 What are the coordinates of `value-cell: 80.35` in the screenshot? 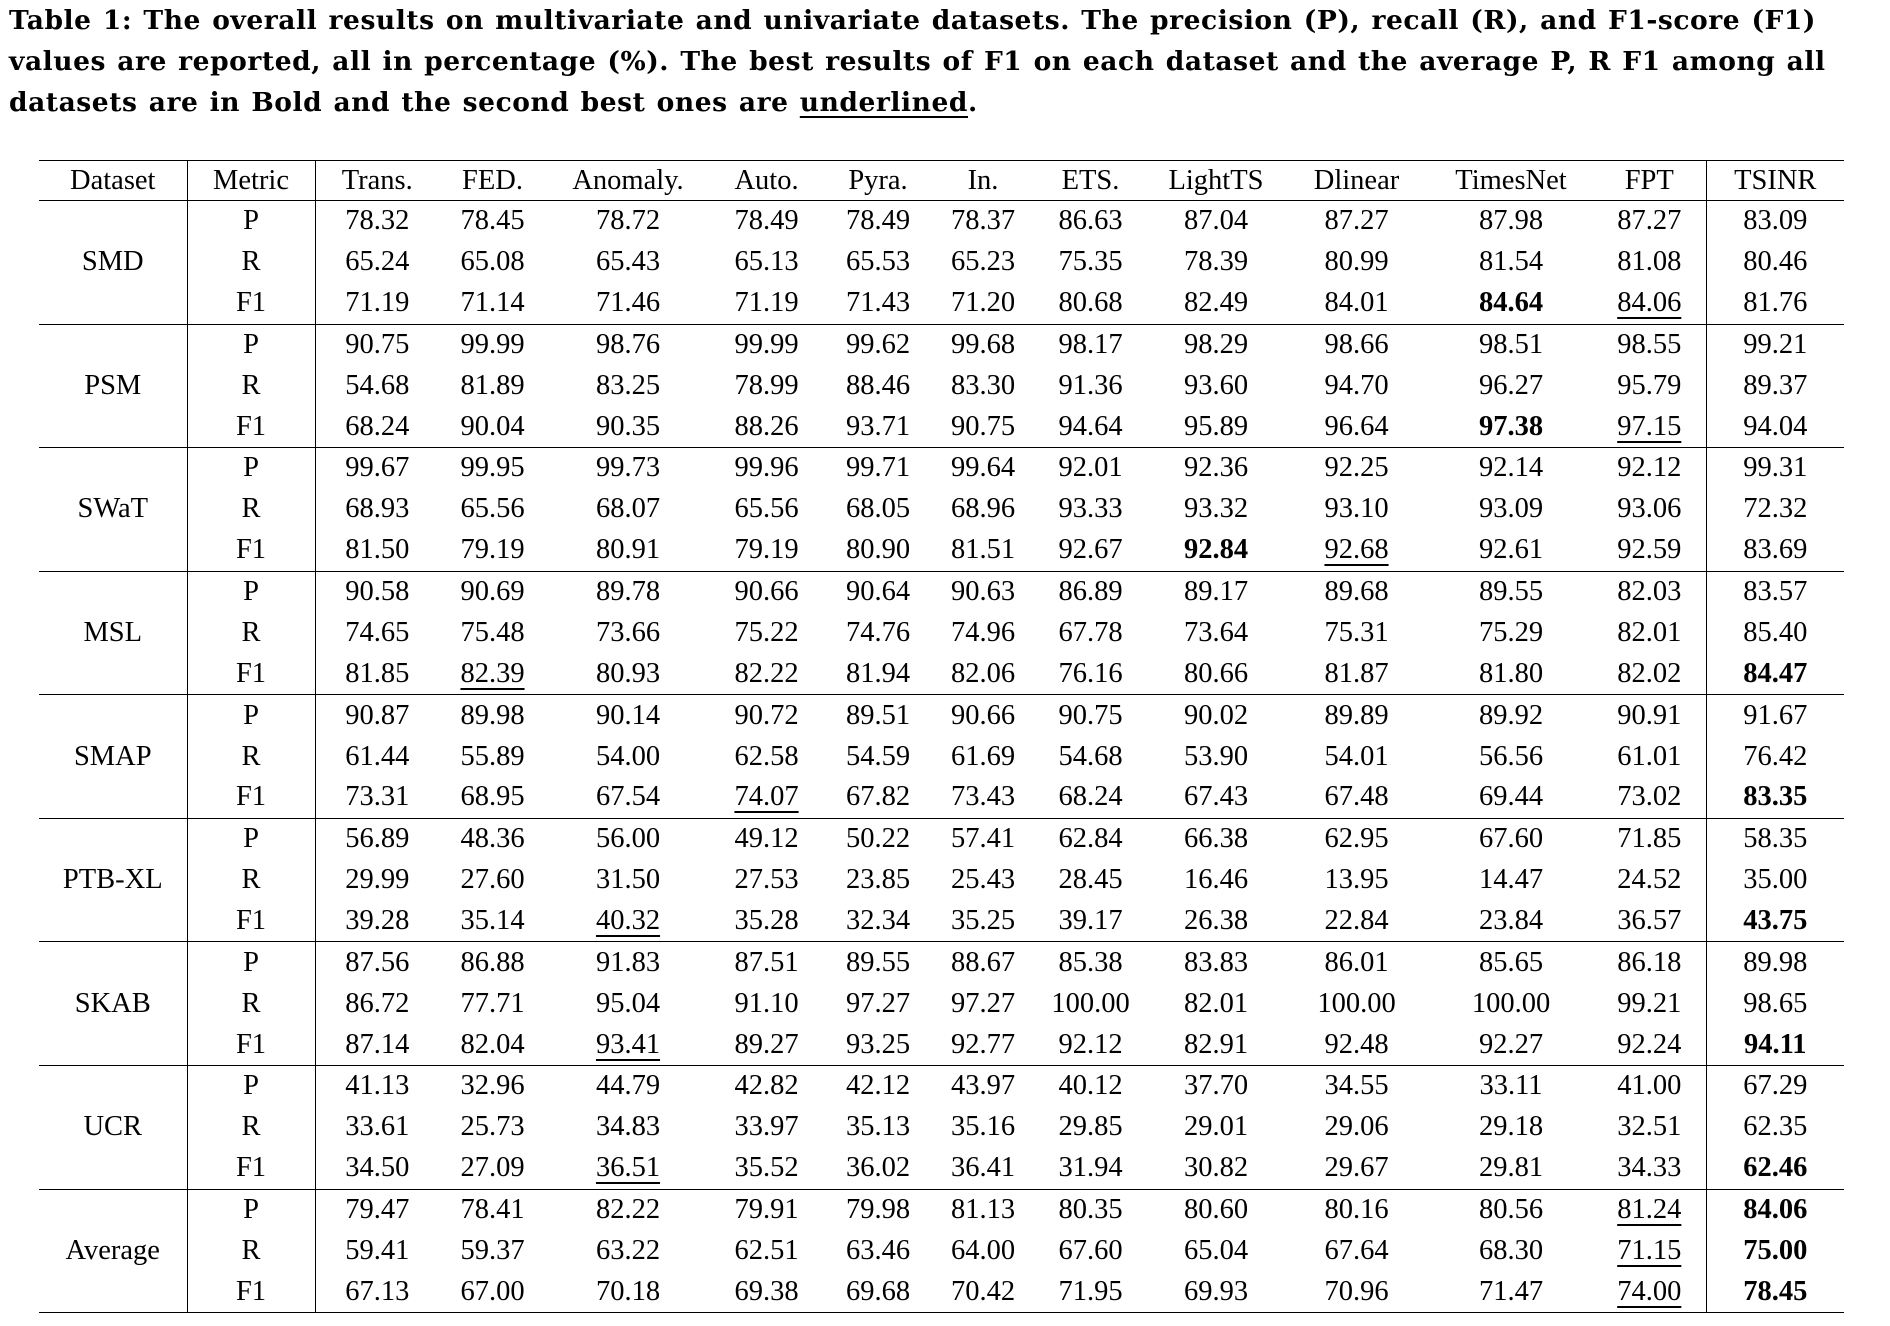 It's located at (1090, 1209).